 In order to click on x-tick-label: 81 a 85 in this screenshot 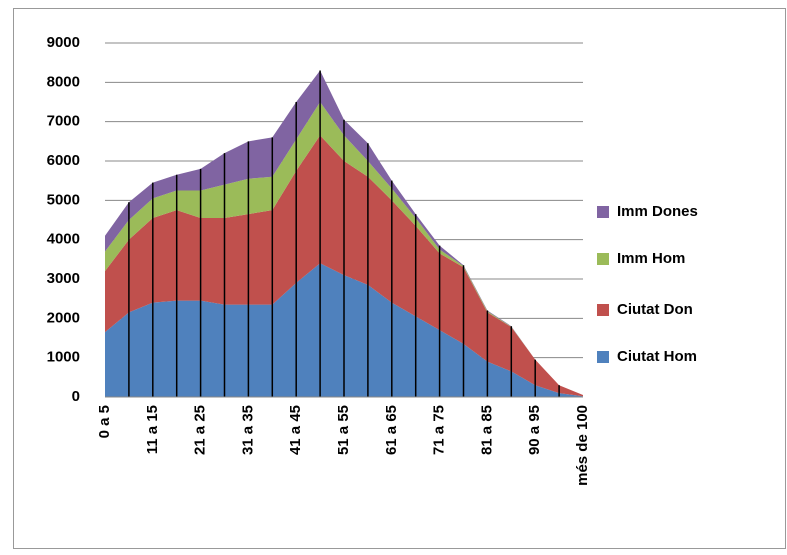, I will do `click(486, 430)`.